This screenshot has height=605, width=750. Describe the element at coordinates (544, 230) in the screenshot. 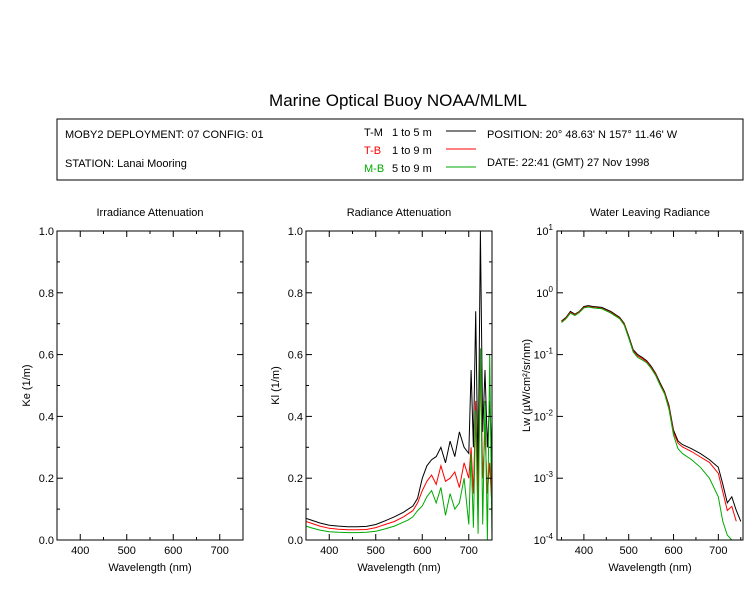

I see `lw-y-tick-label: 10¹` at that location.